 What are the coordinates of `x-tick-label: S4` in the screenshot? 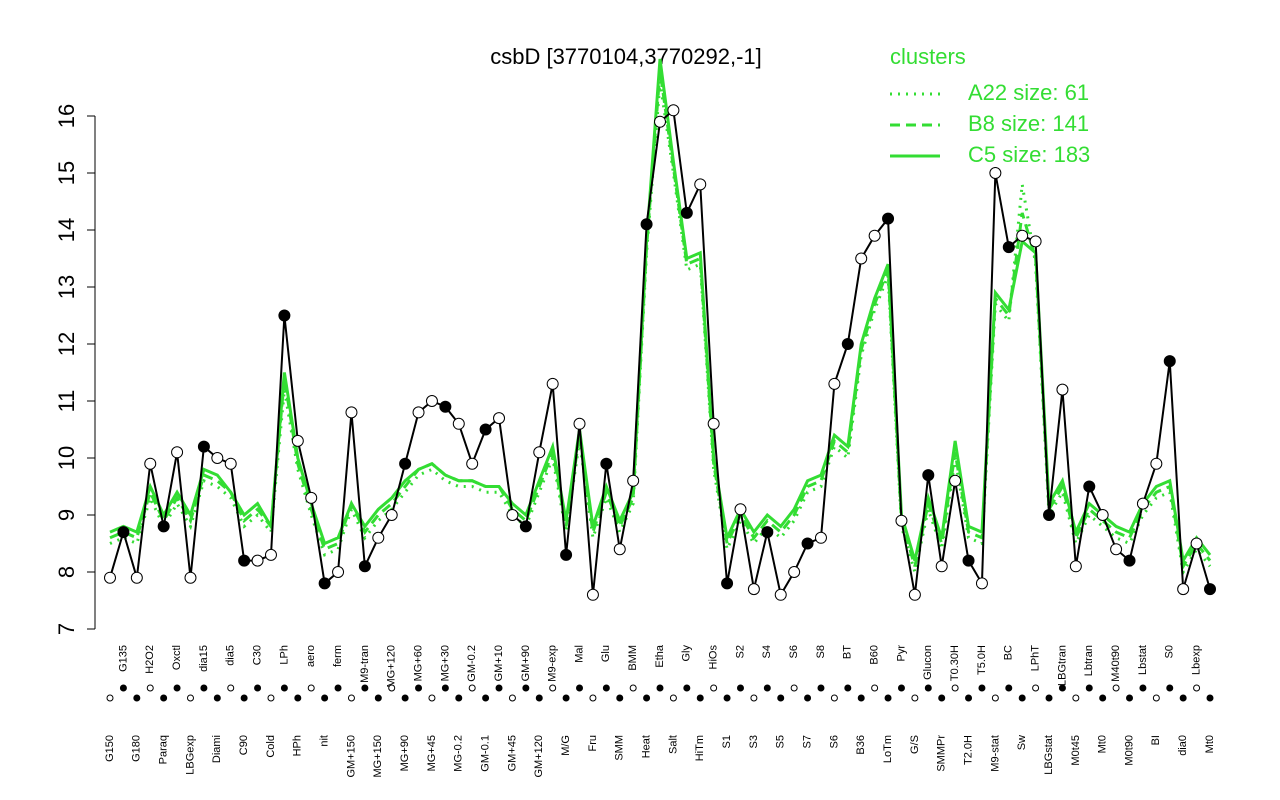 It's located at (767, 651).